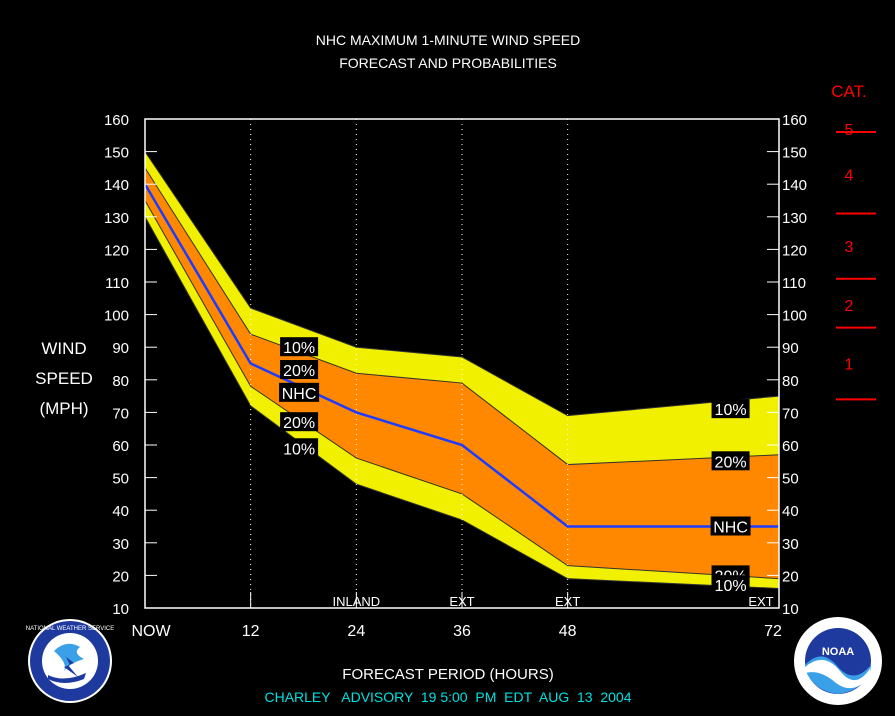 The height and width of the screenshot is (716, 895). I want to click on y-tick-label-left: 60, so click(120, 446).